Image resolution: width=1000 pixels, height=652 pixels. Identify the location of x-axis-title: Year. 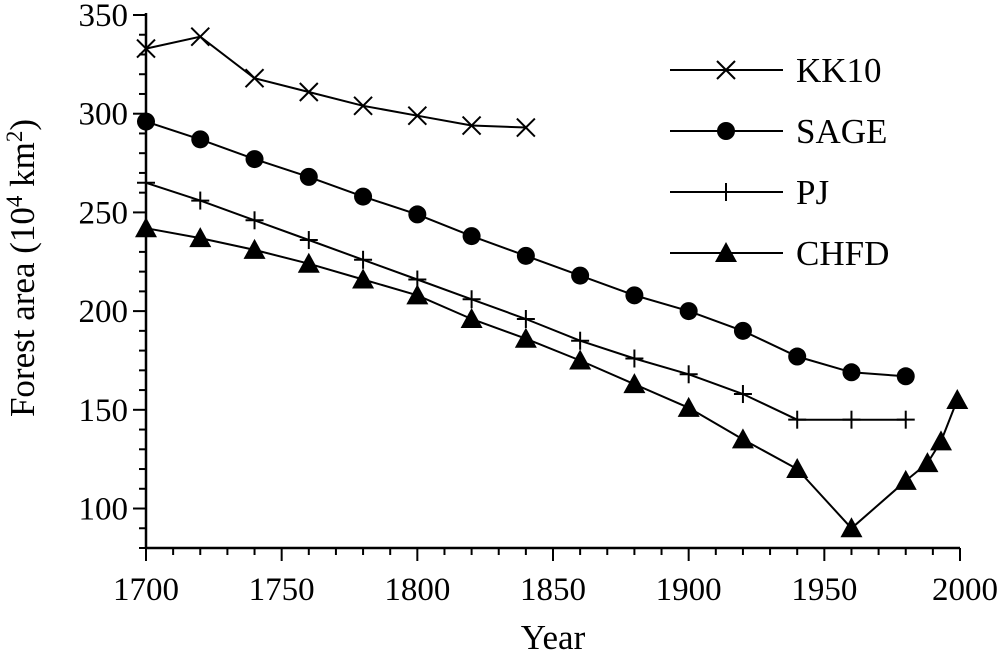
(553, 635).